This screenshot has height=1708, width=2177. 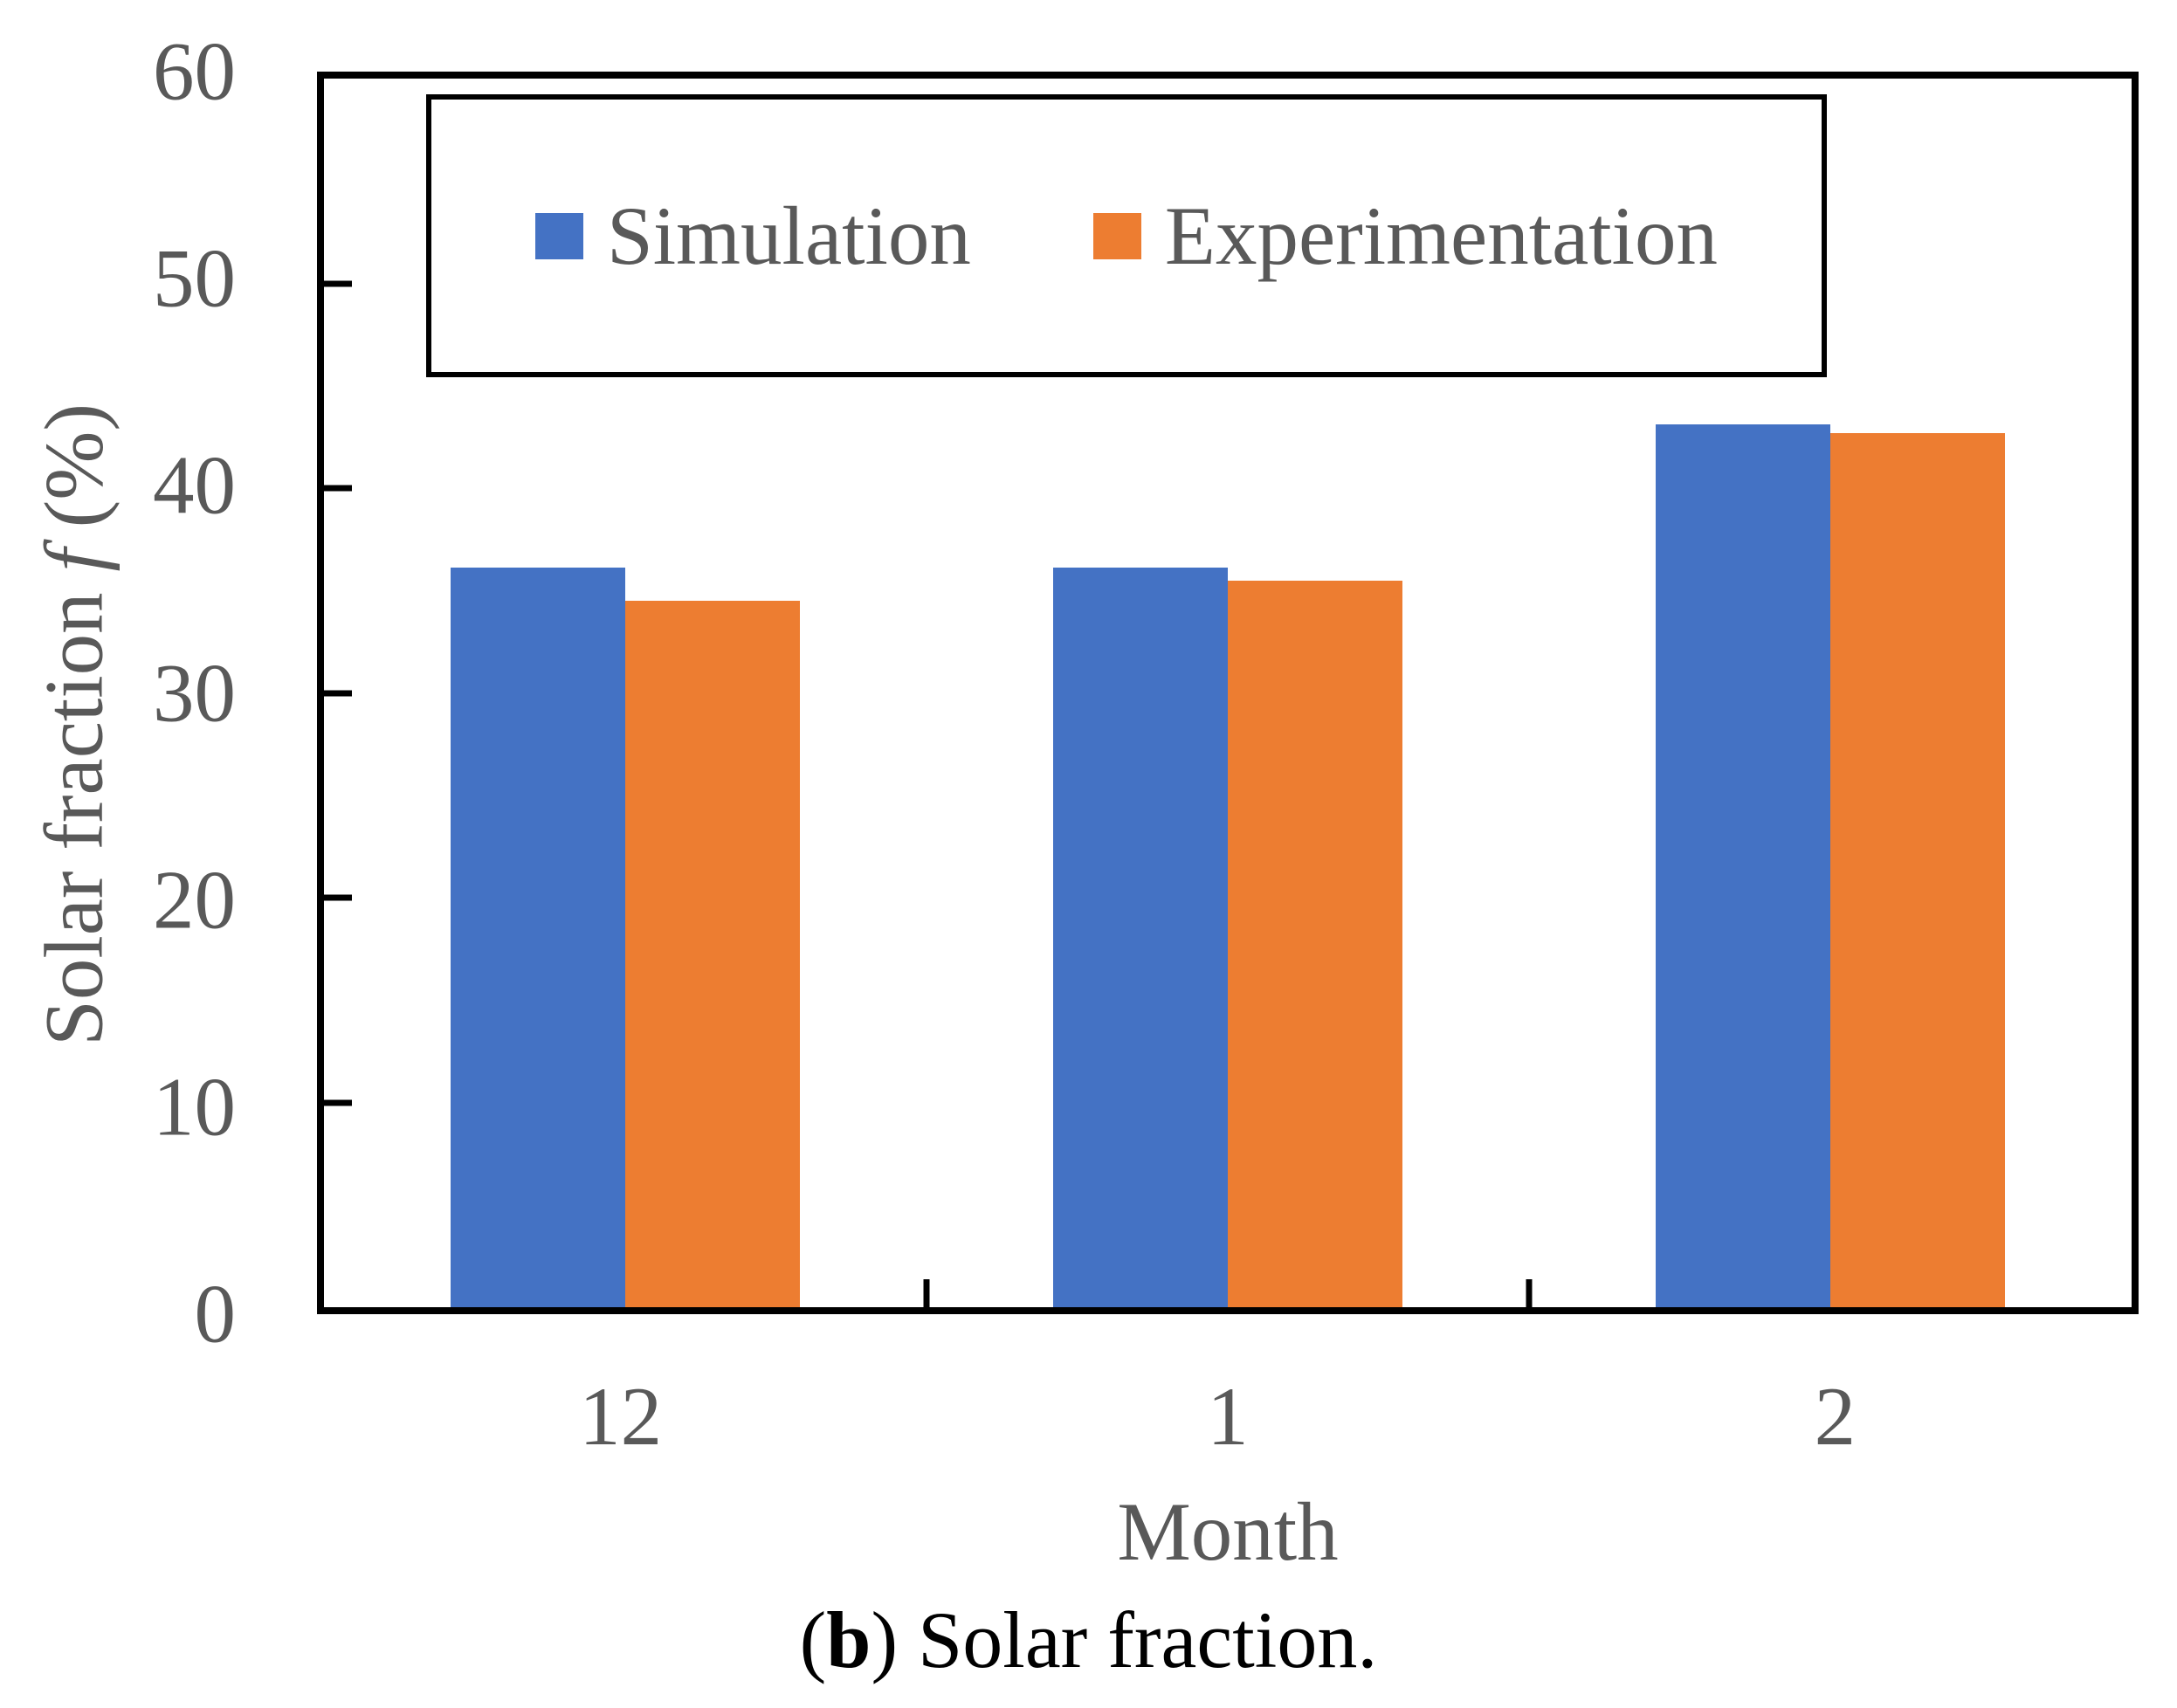 What do you see at coordinates (194, 278) in the screenshot?
I see `y-tick-label-50: 50` at bounding box center [194, 278].